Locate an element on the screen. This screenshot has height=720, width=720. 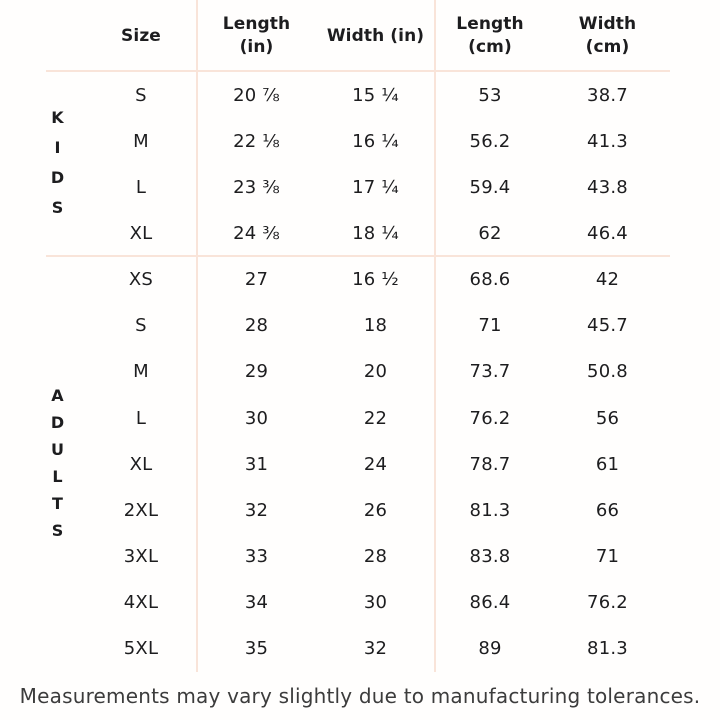
header-width-cm-line2: (cm) is located at coordinates (607, 47).